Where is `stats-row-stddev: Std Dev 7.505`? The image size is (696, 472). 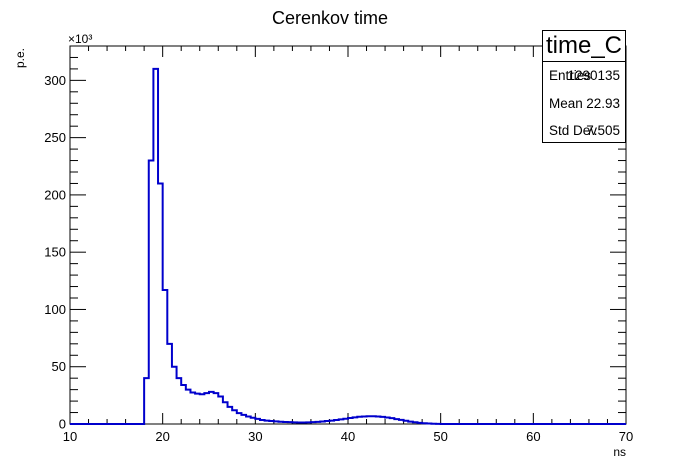 stats-row-stddev: Std Dev 7.505 is located at coordinates (584, 131).